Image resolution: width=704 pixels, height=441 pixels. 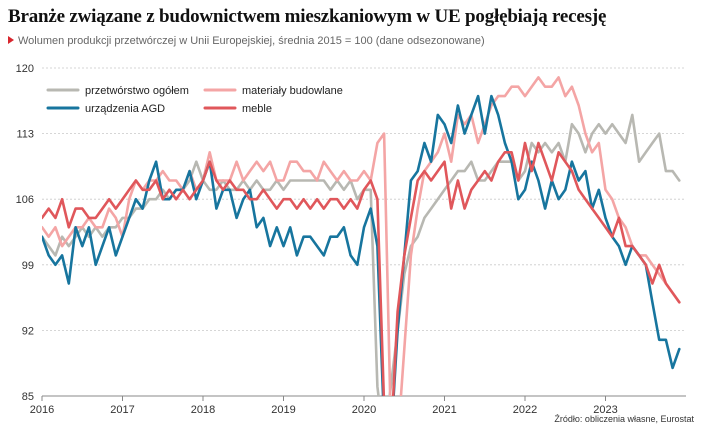 What do you see at coordinates (444, 410) in the screenshot?
I see `x-tick-label: 2021` at bounding box center [444, 410].